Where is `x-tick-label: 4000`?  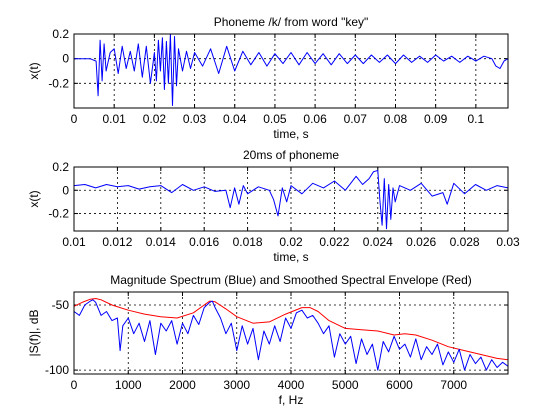
x-tick-label: 4000 is located at coordinates (291, 385).